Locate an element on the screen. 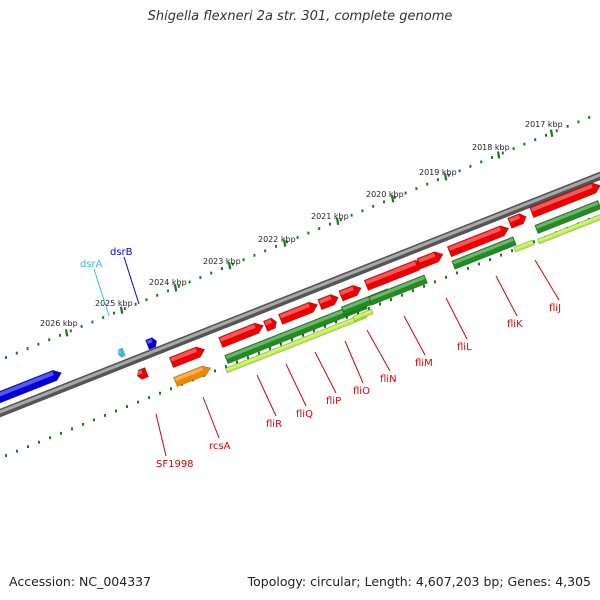  gene-block-fliJ is located at coordinates (478, 241).